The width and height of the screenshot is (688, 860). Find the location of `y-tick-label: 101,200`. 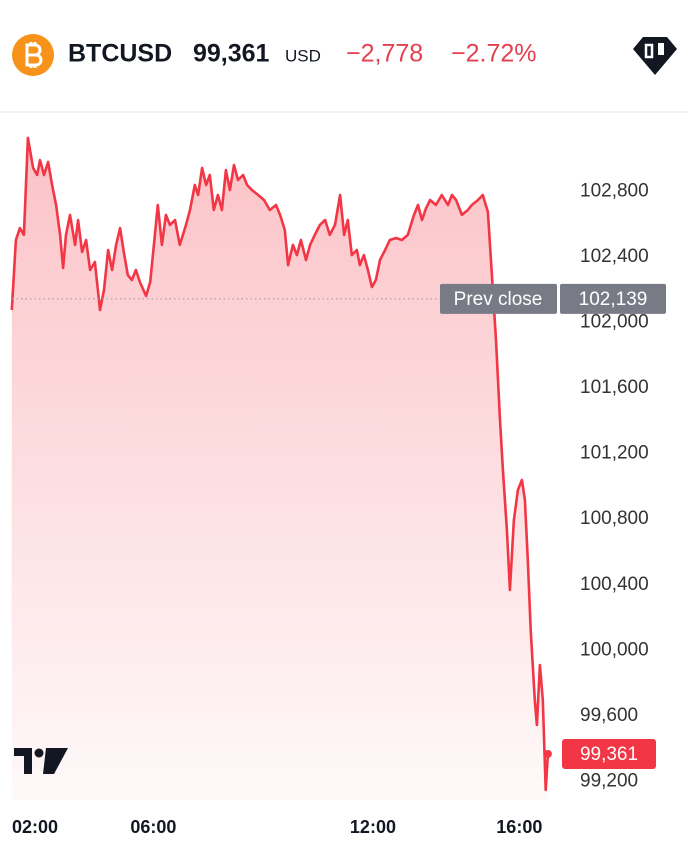

y-tick-label: 101,200 is located at coordinates (614, 453).